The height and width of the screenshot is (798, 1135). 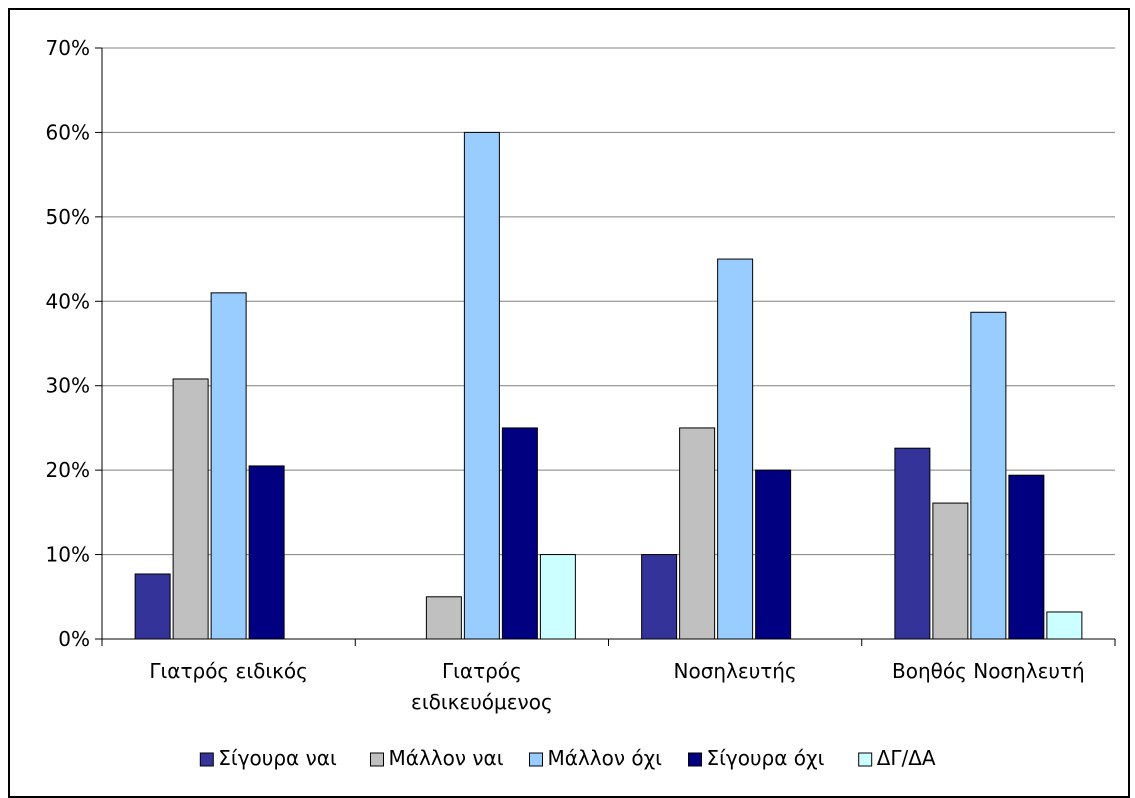 What do you see at coordinates (68, 301) in the screenshot?
I see `y-tick-label: 40%` at bounding box center [68, 301].